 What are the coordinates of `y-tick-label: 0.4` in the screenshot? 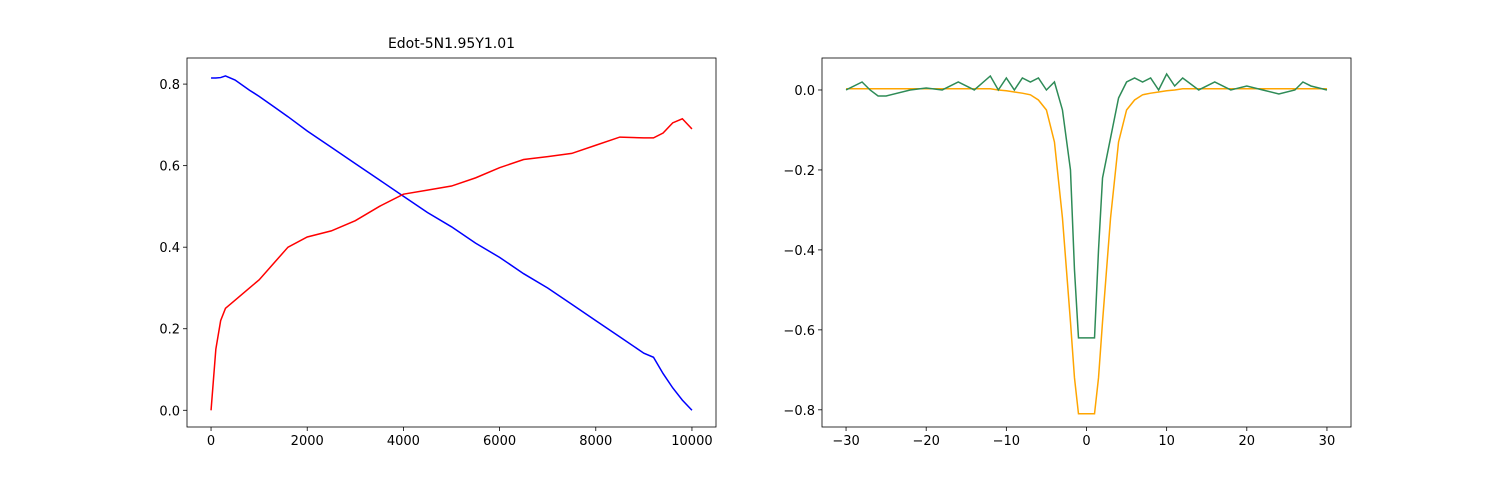 It's located at (169, 248).